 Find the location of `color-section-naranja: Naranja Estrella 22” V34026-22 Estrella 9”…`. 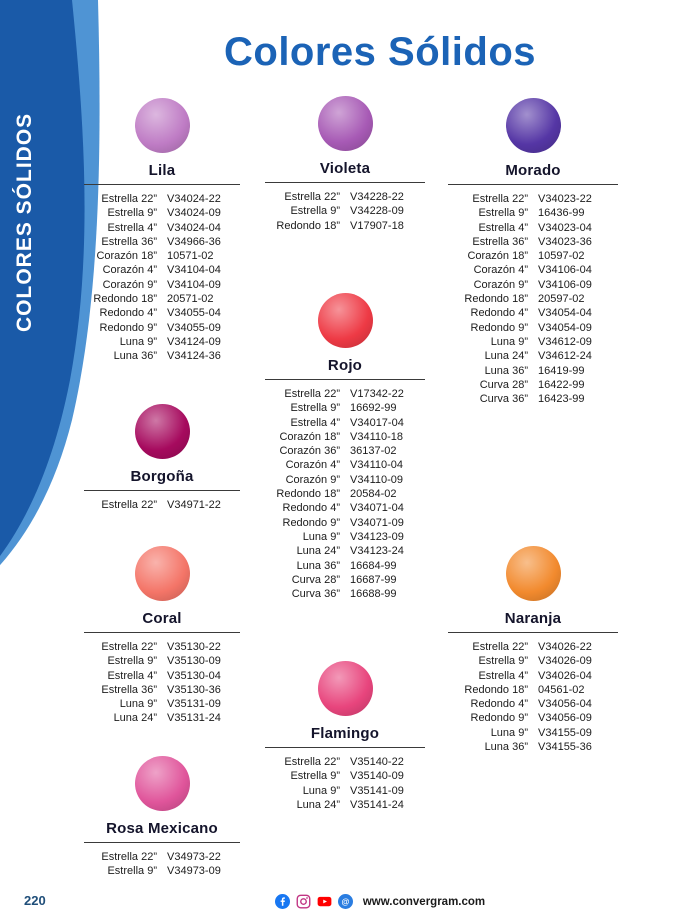

color-section-naranja: Naranja Estrella 22” V34026-22 Estrella 9”… is located at coordinates (533, 650).